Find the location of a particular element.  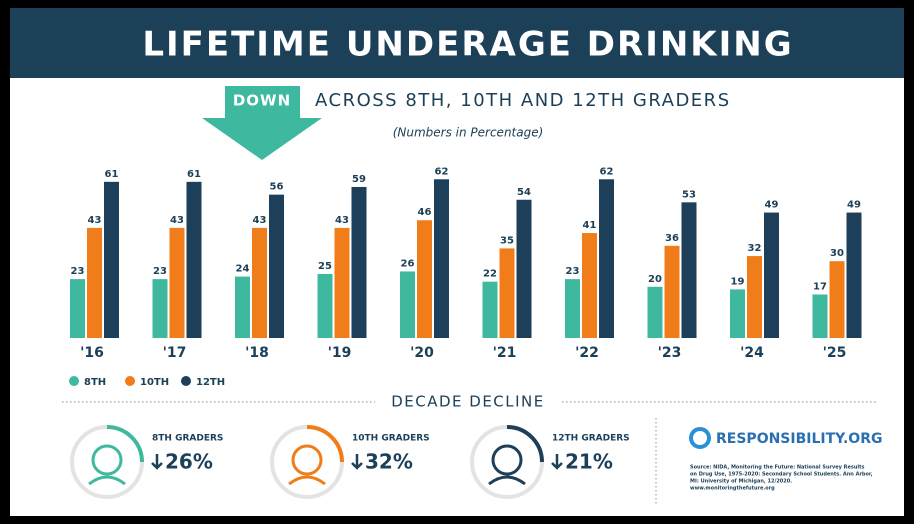

legend-label: 10TH is located at coordinates (154, 382).